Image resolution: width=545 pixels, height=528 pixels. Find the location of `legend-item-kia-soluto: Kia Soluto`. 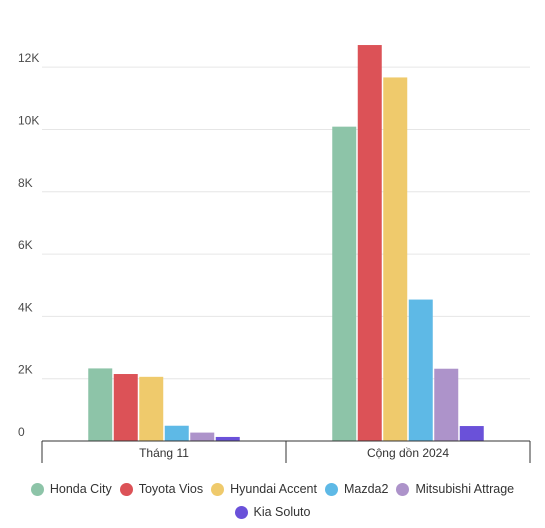

legend-item-kia-soluto: Kia Soluto is located at coordinates (272, 512).